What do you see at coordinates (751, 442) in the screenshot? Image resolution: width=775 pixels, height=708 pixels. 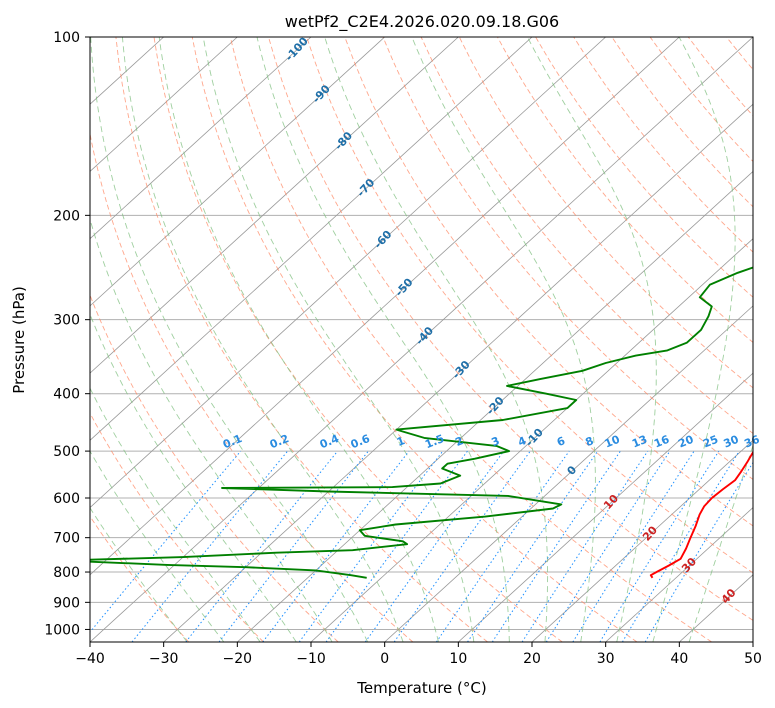 I see `mixing-ratio-label: 36` at bounding box center [751, 442].